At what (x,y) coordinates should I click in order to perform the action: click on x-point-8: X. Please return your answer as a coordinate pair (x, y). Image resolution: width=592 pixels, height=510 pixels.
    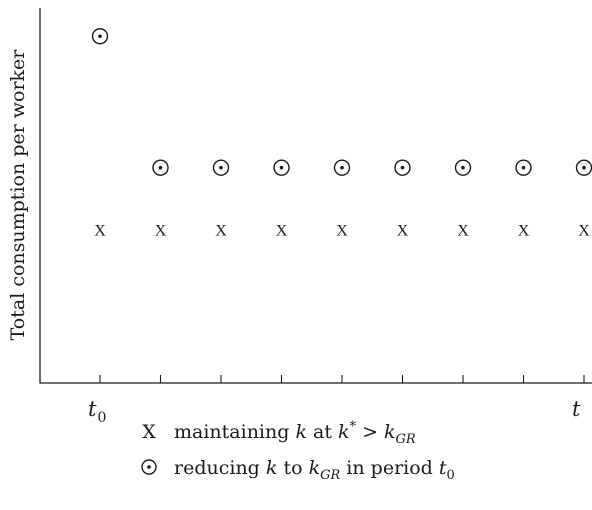
    Looking at the image, I should click on (584, 231).